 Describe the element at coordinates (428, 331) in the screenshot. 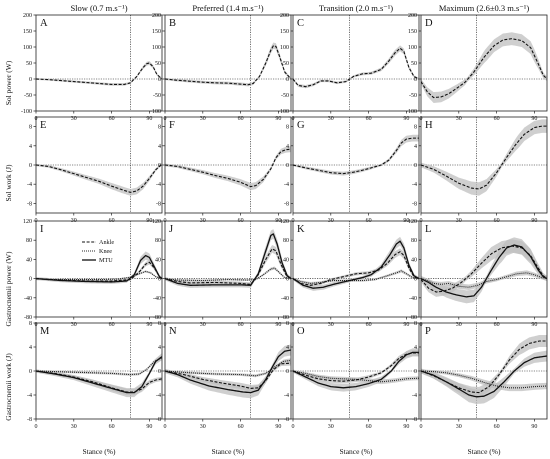

I see `panel-letter: P` at that location.